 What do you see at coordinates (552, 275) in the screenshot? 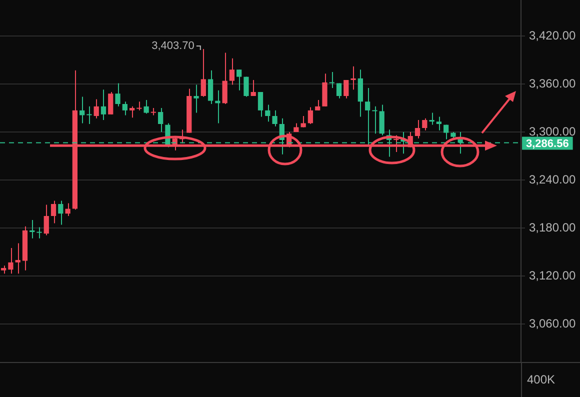
I see `y-tick-label: 3,120.00` at bounding box center [552, 275].